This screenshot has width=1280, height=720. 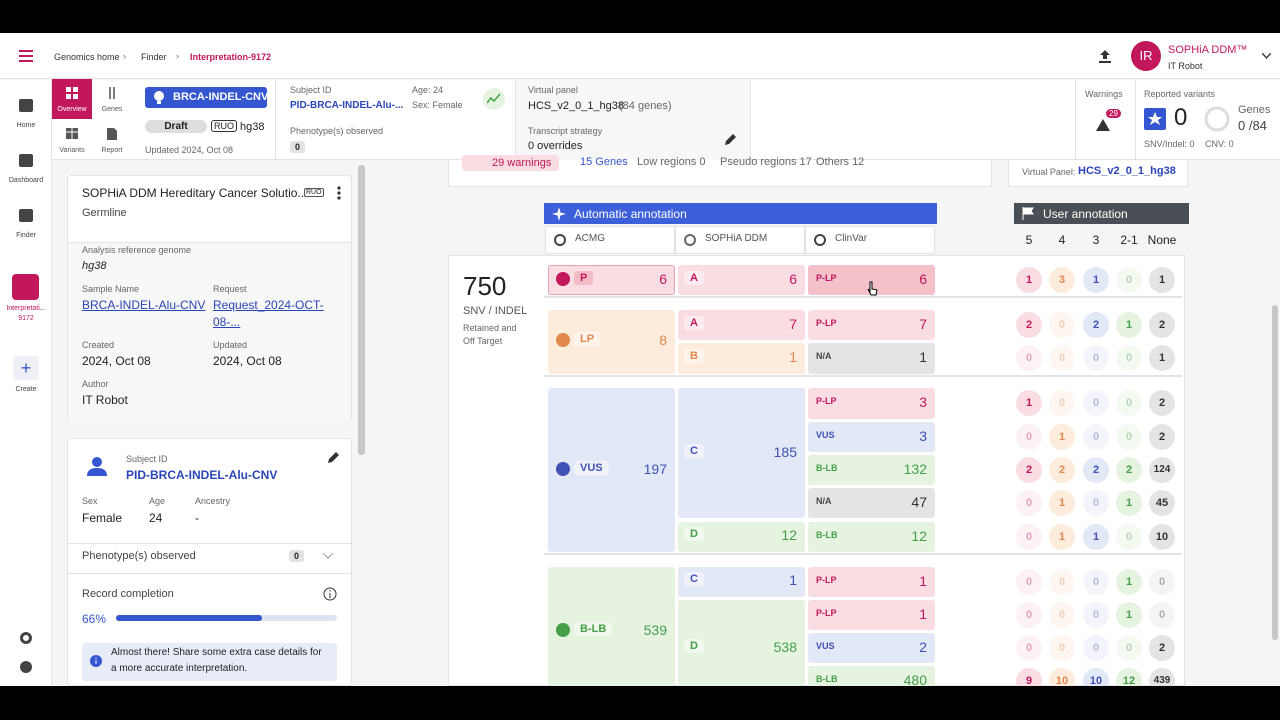 I want to click on nav-label: Finder, so click(x=26, y=235).